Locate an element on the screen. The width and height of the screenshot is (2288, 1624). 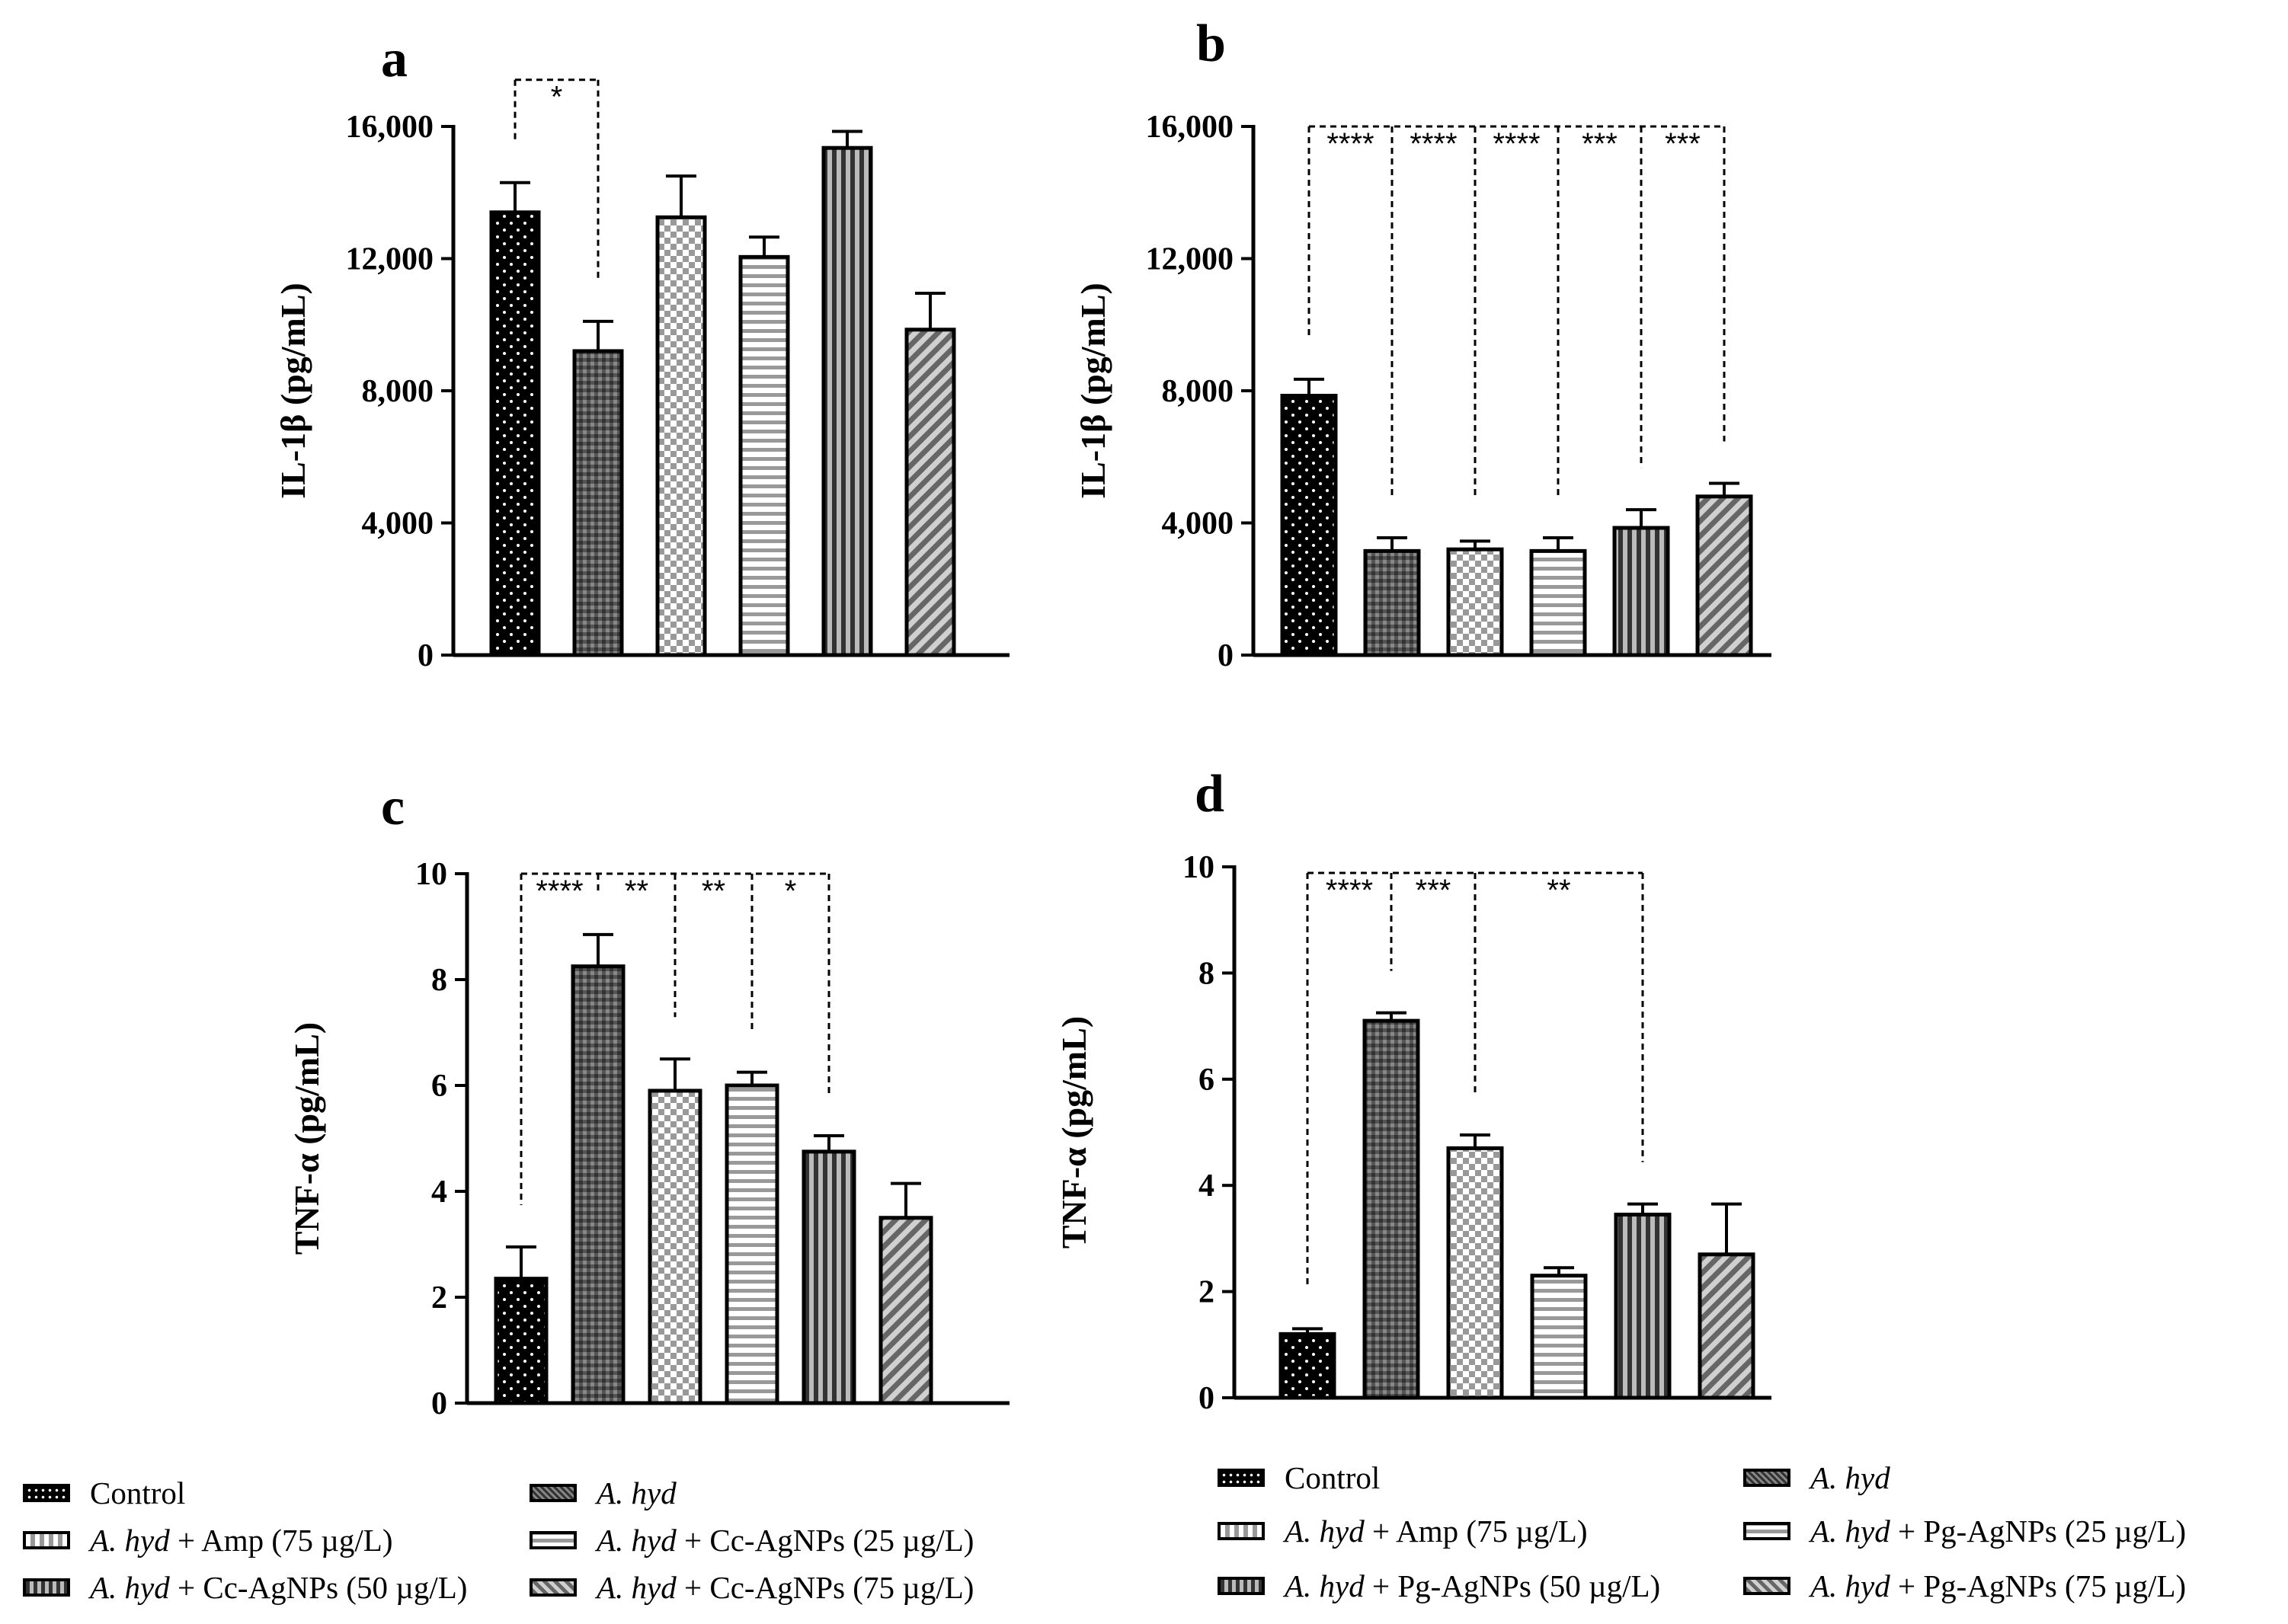
legend-item: A. hyd + Cc-AgNPs (25 µg/L) is located at coordinates (752, 1540).